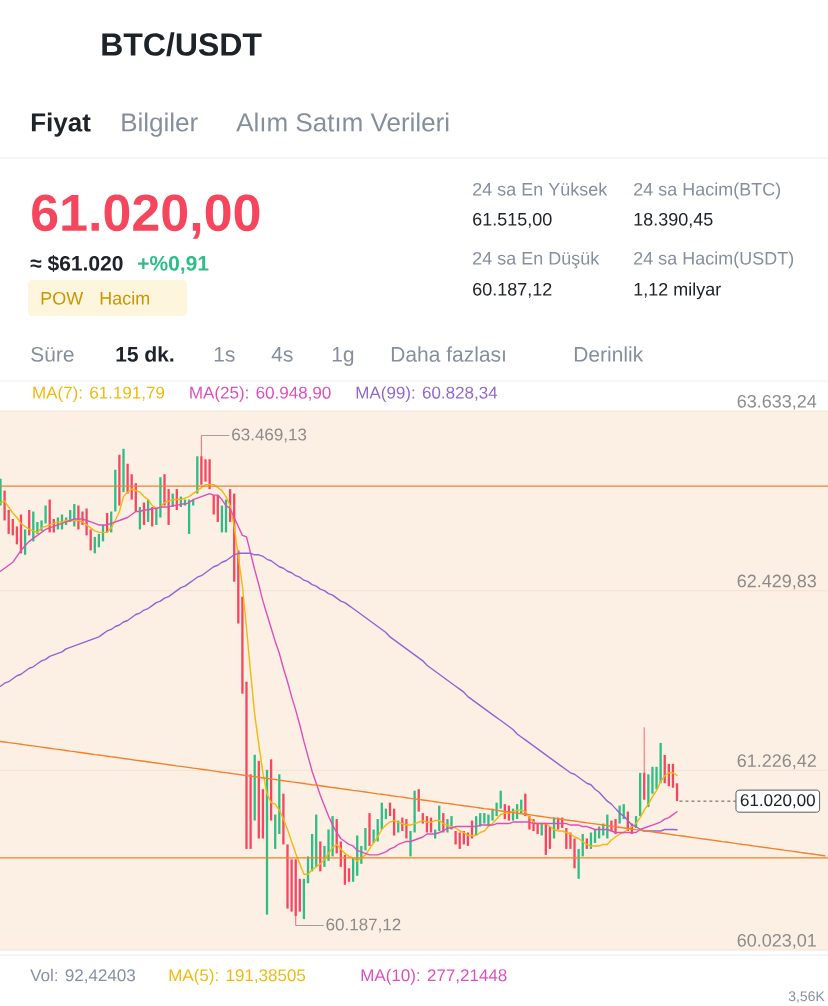  I want to click on text: 15 dk., so click(145, 354).